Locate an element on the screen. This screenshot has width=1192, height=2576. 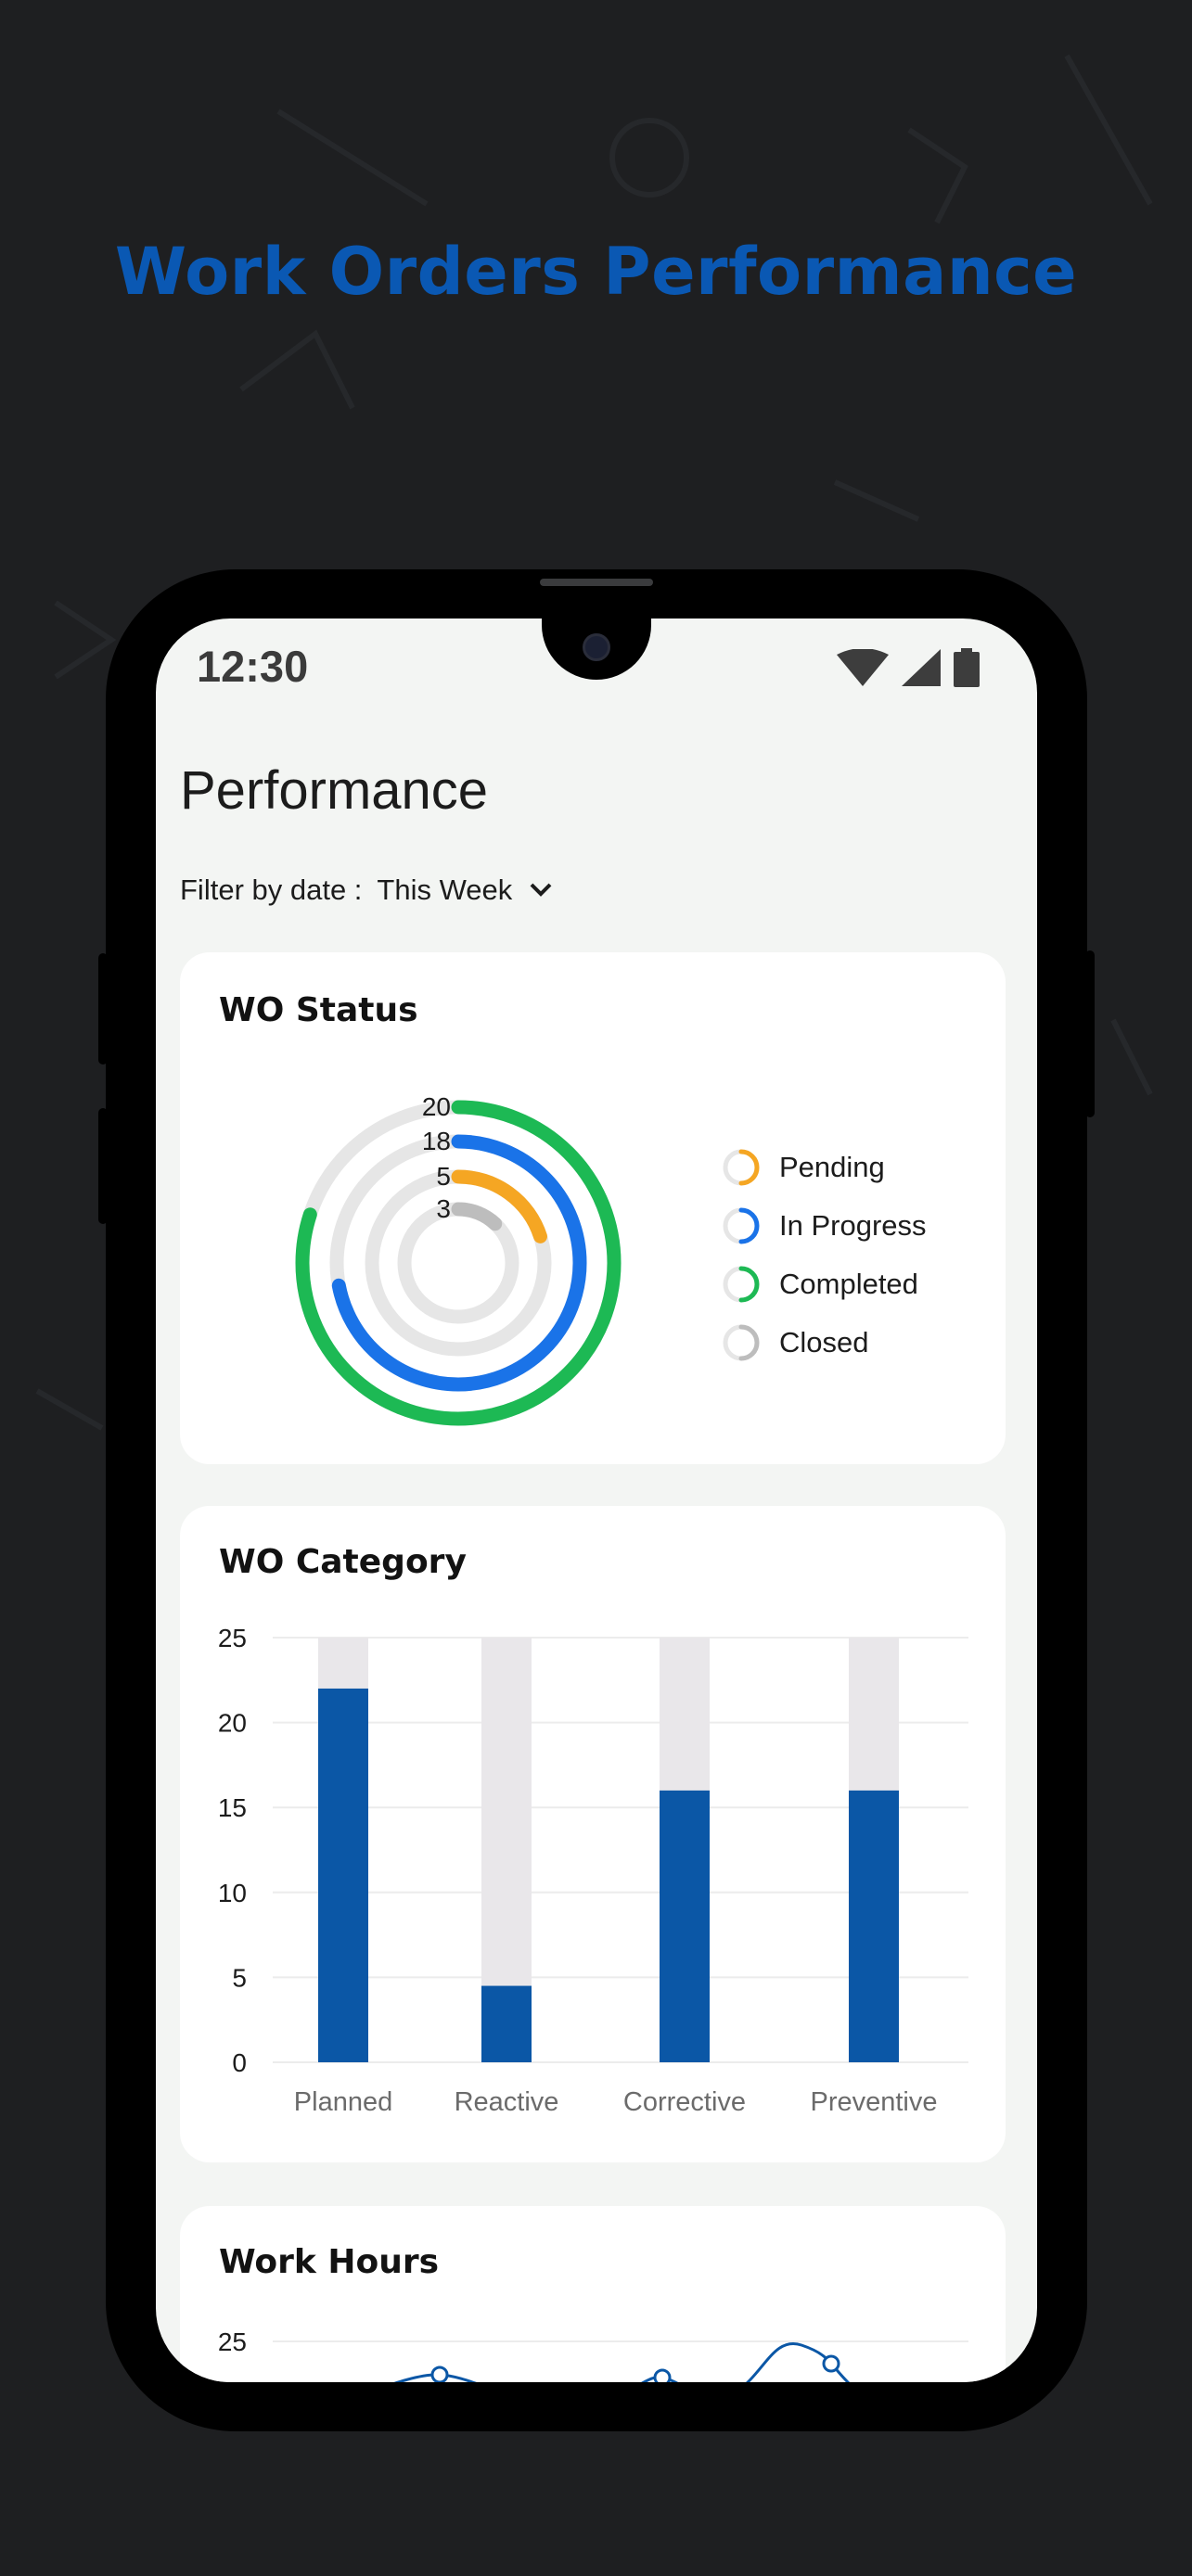
page-title: Performance is located at coordinates (334, 790).